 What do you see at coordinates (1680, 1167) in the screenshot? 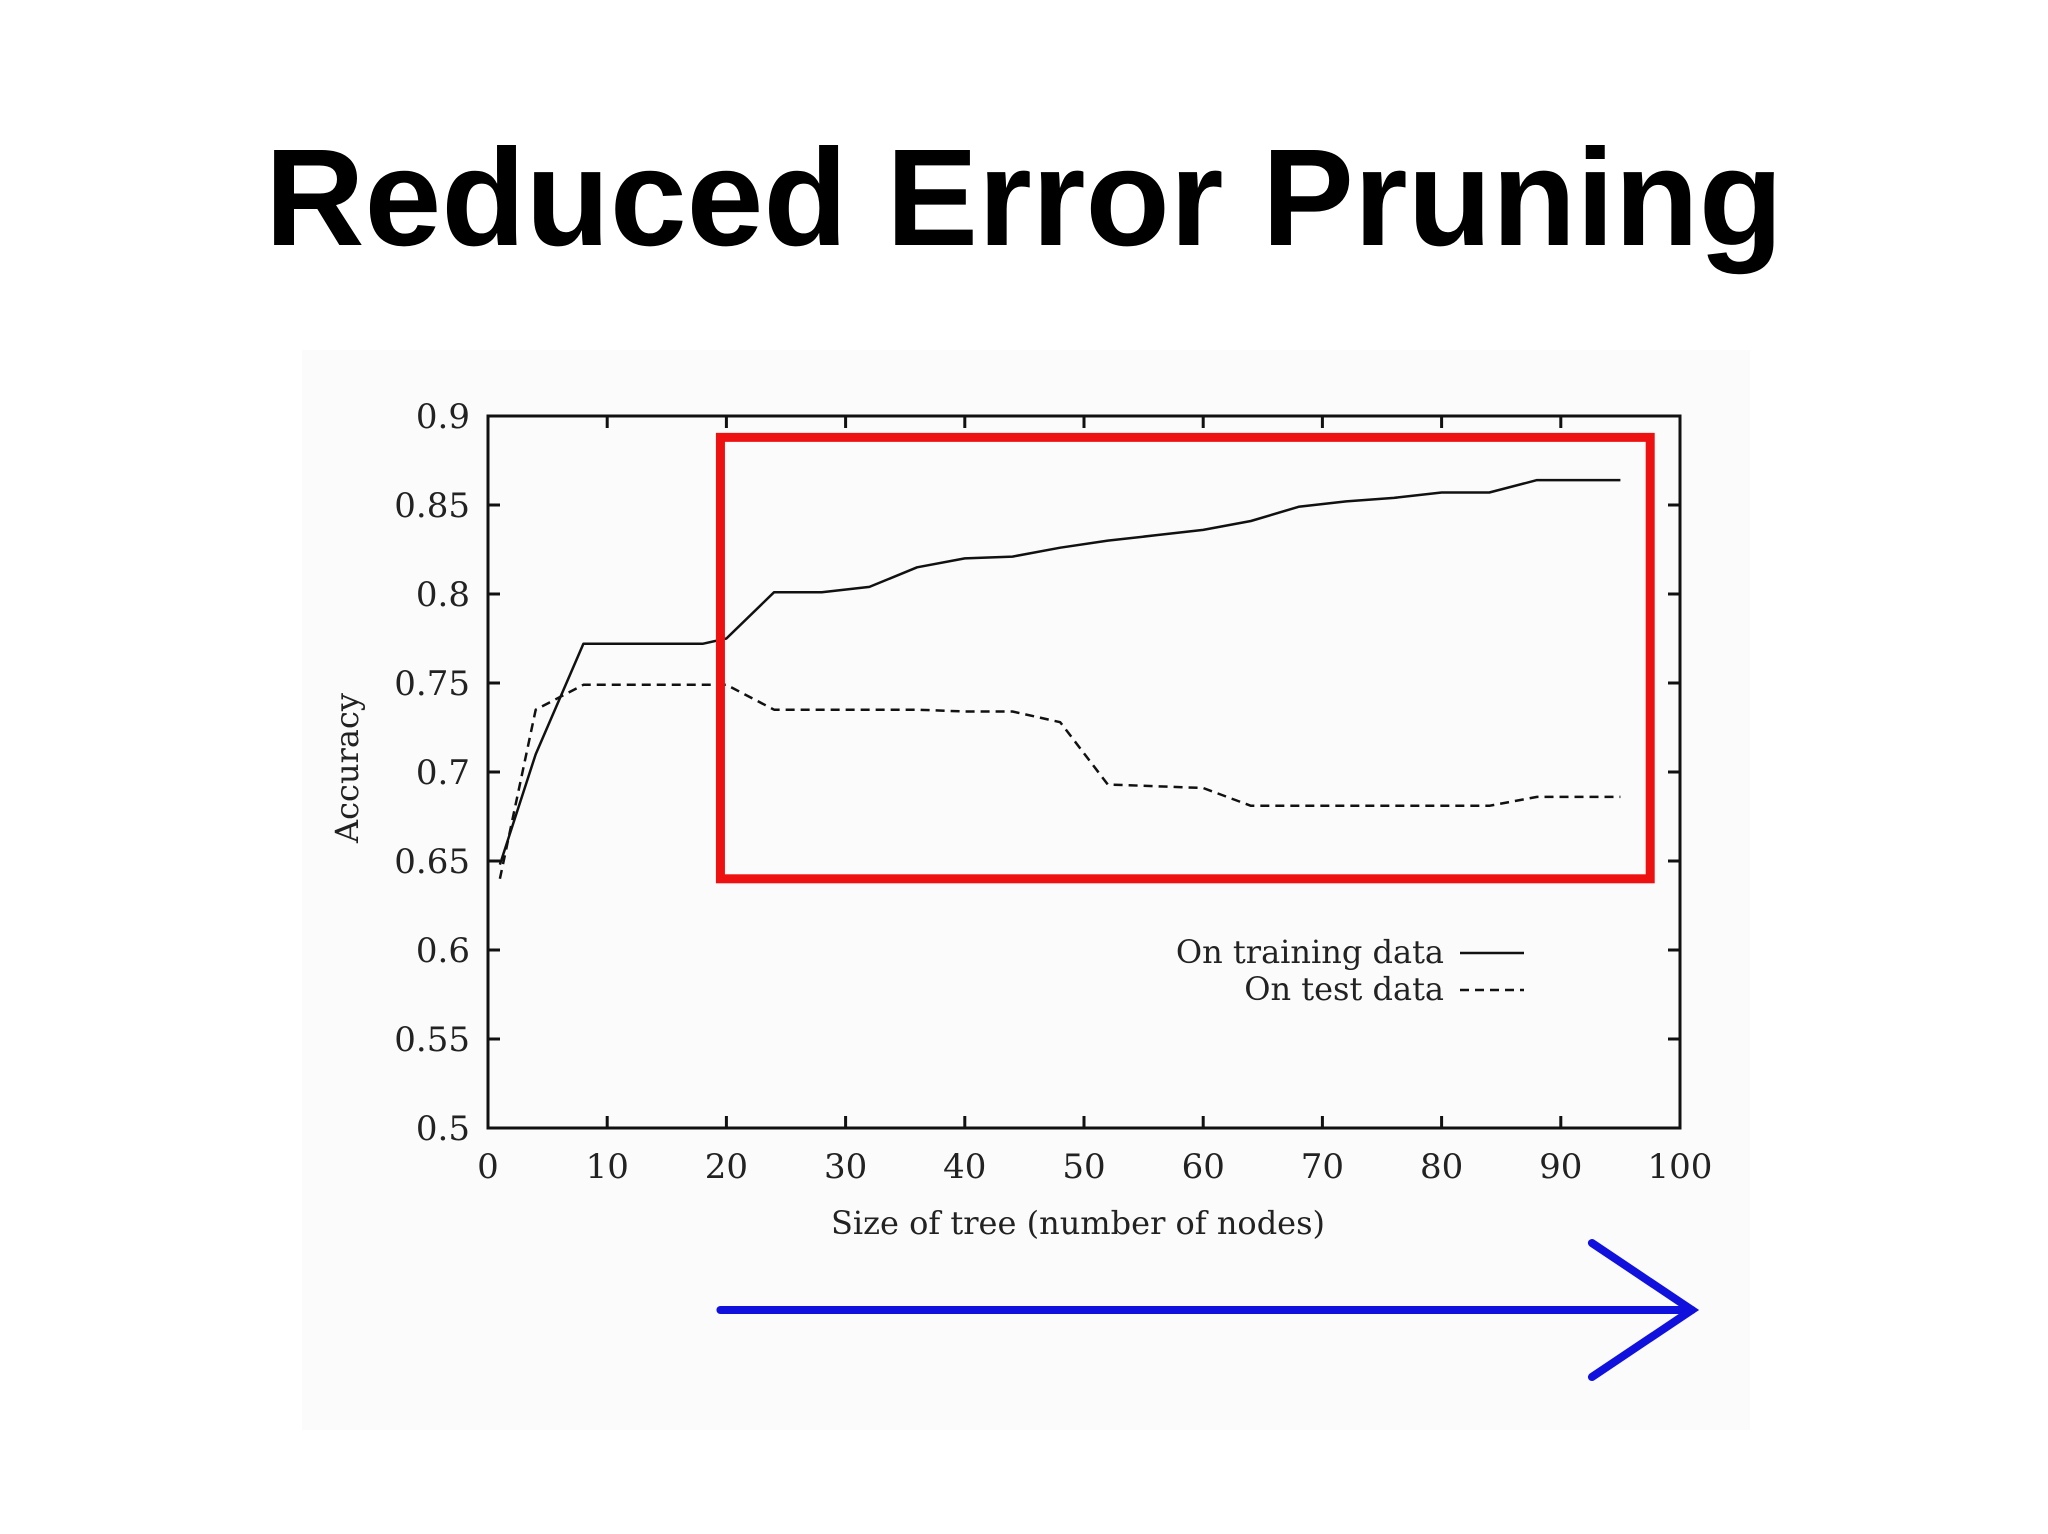
I see `x-tick-label: 100` at bounding box center [1680, 1167].